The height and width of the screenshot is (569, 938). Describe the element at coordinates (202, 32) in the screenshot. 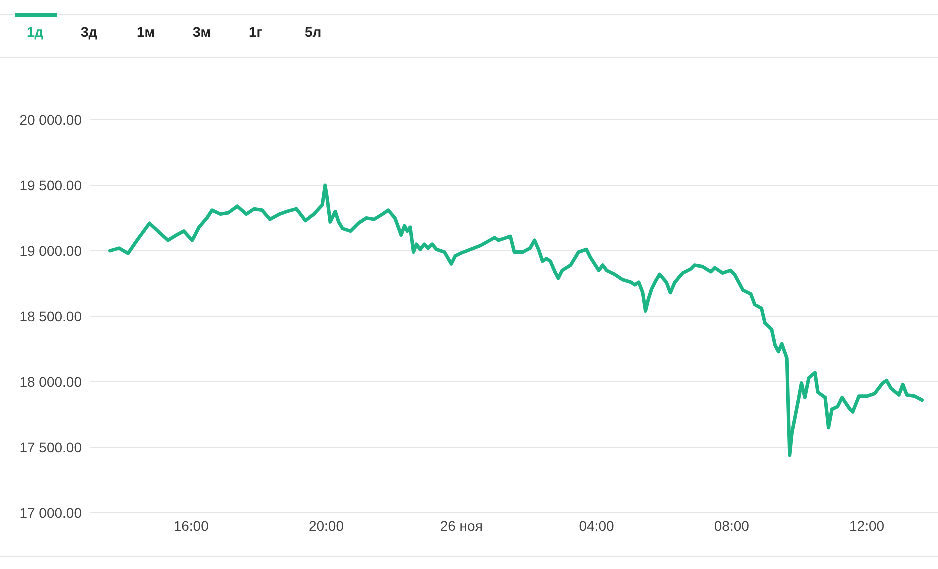

I see `text: 3м` at that location.